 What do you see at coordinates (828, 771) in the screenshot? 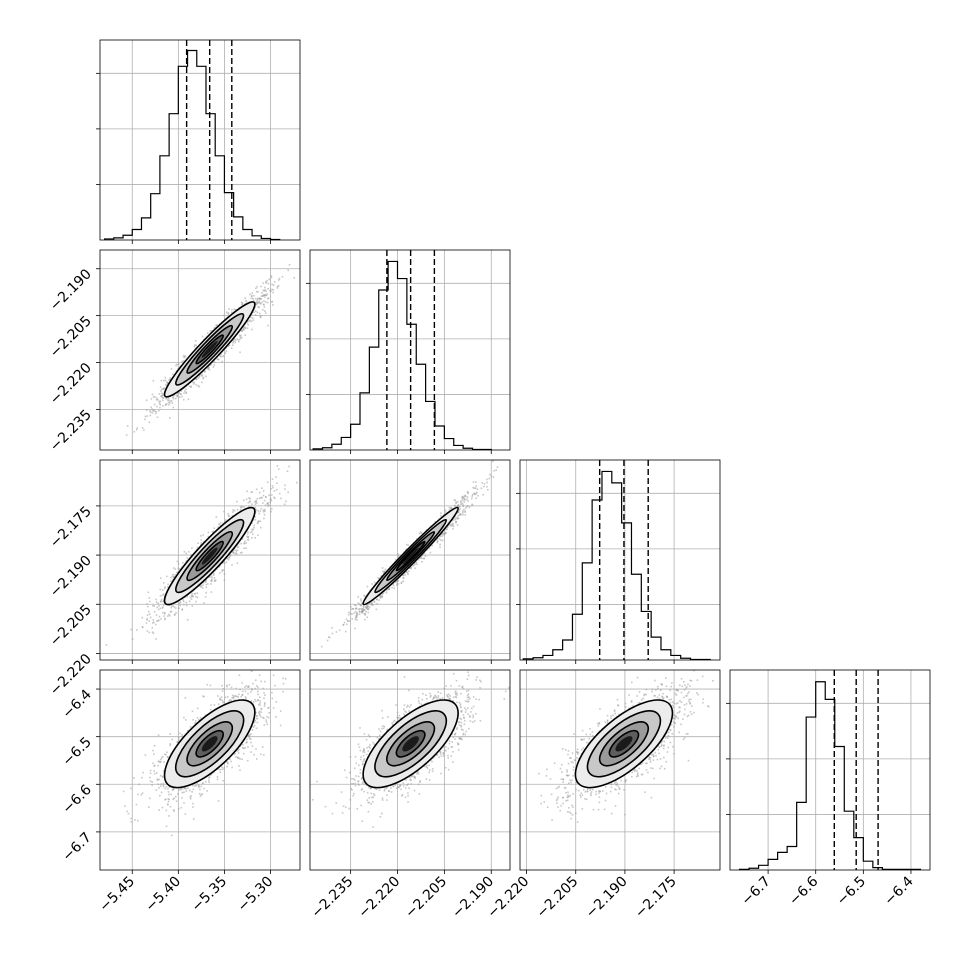
I see `histogram-panel` at bounding box center [828, 771].